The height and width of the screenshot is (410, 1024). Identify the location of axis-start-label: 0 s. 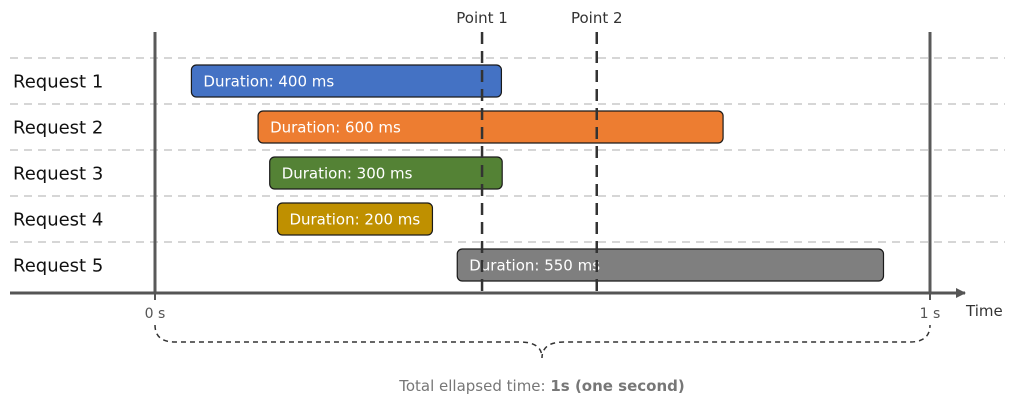
(155, 314).